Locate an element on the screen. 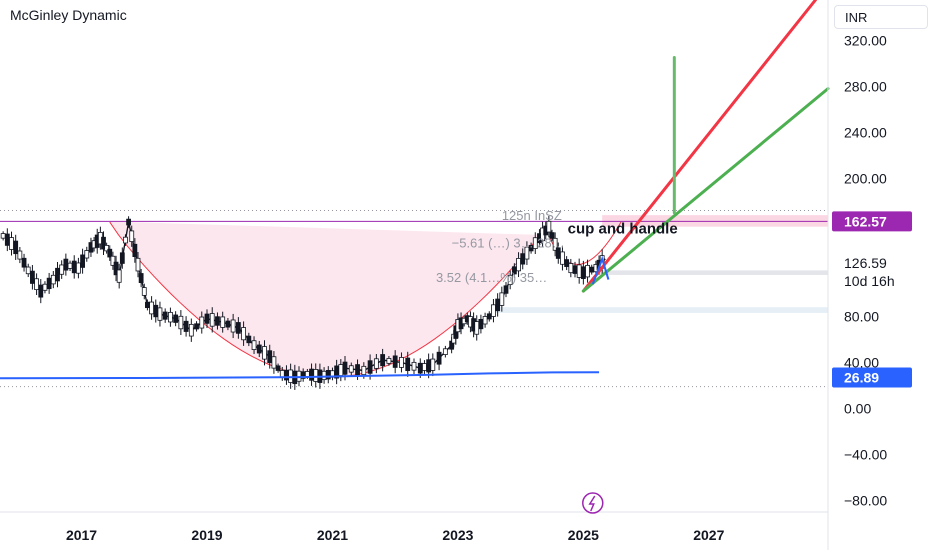 Image resolution: width=932 pixels, height=555 pixels. level-badge-label-1: 26.89 is located at coordinates (861, 378).